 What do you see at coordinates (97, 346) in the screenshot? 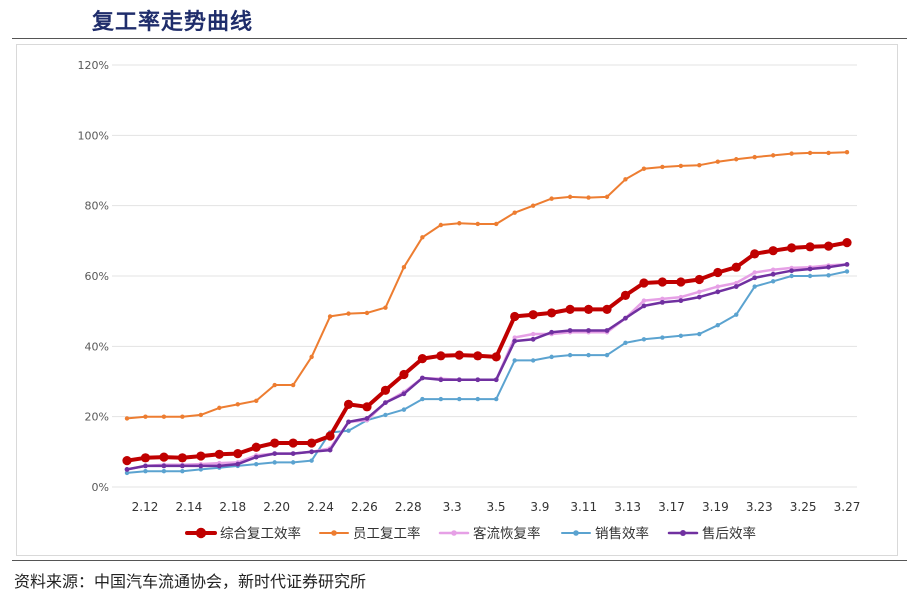
I see `y-tick-label: 40%` at bounding box center [97, 346].